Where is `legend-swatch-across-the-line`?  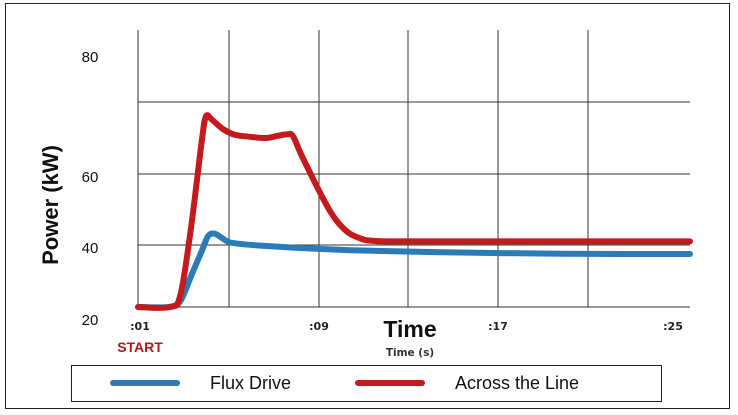 legend-swatch-across-the-line is located at coordinates (390, 383).